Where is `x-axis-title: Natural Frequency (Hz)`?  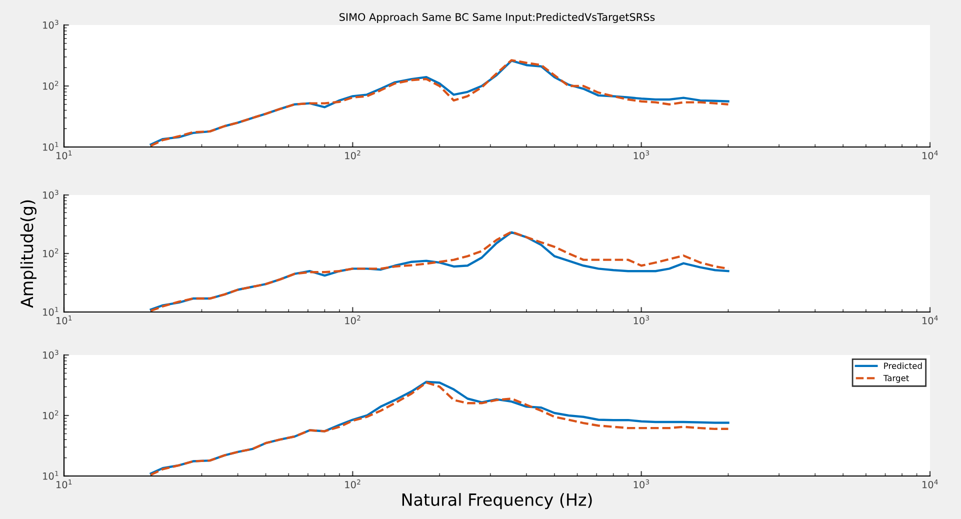 x-axis-title: Natural Frequency (Hz) is located at coordinates (497, 501).